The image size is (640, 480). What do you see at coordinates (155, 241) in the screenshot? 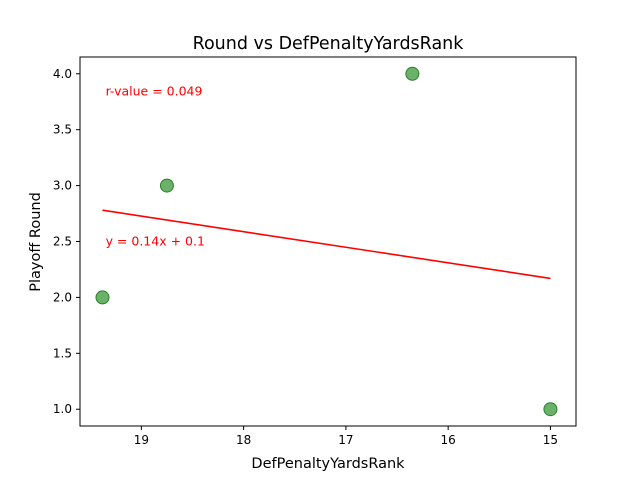
I see `chart-annotation: y = 0.14x + 0.1` at bounding box center [155, 241].